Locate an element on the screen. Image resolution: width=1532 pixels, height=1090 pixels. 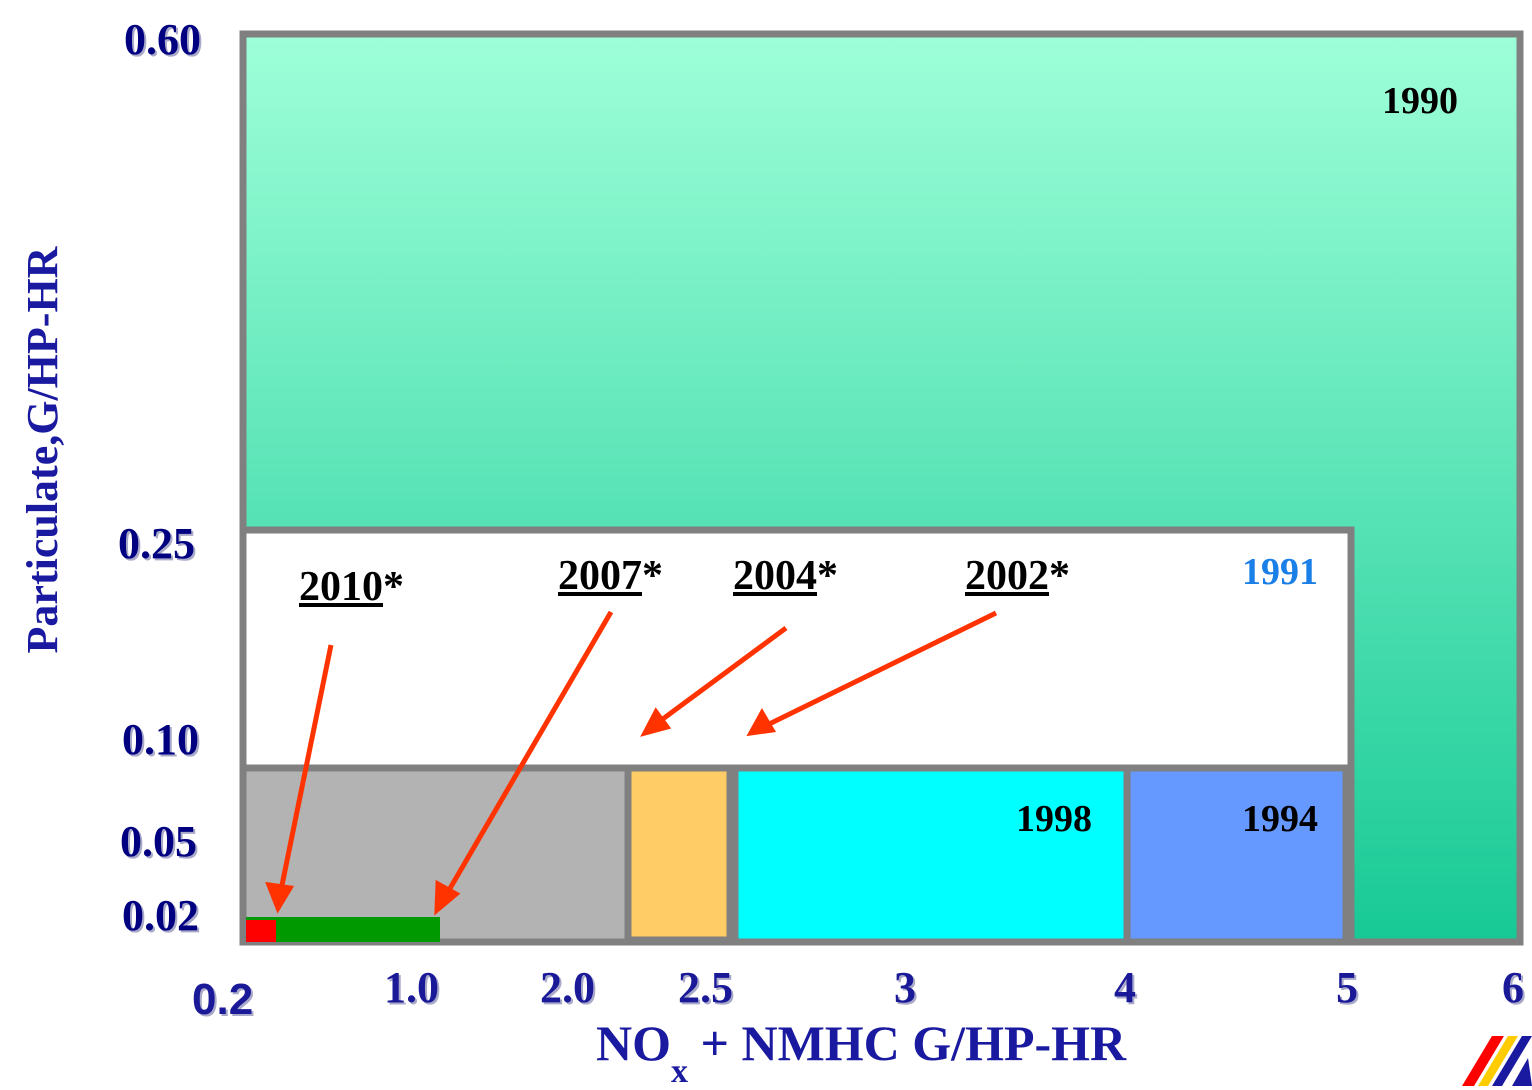
x-tick-label: 5 is located at coordinates (1347, 987).